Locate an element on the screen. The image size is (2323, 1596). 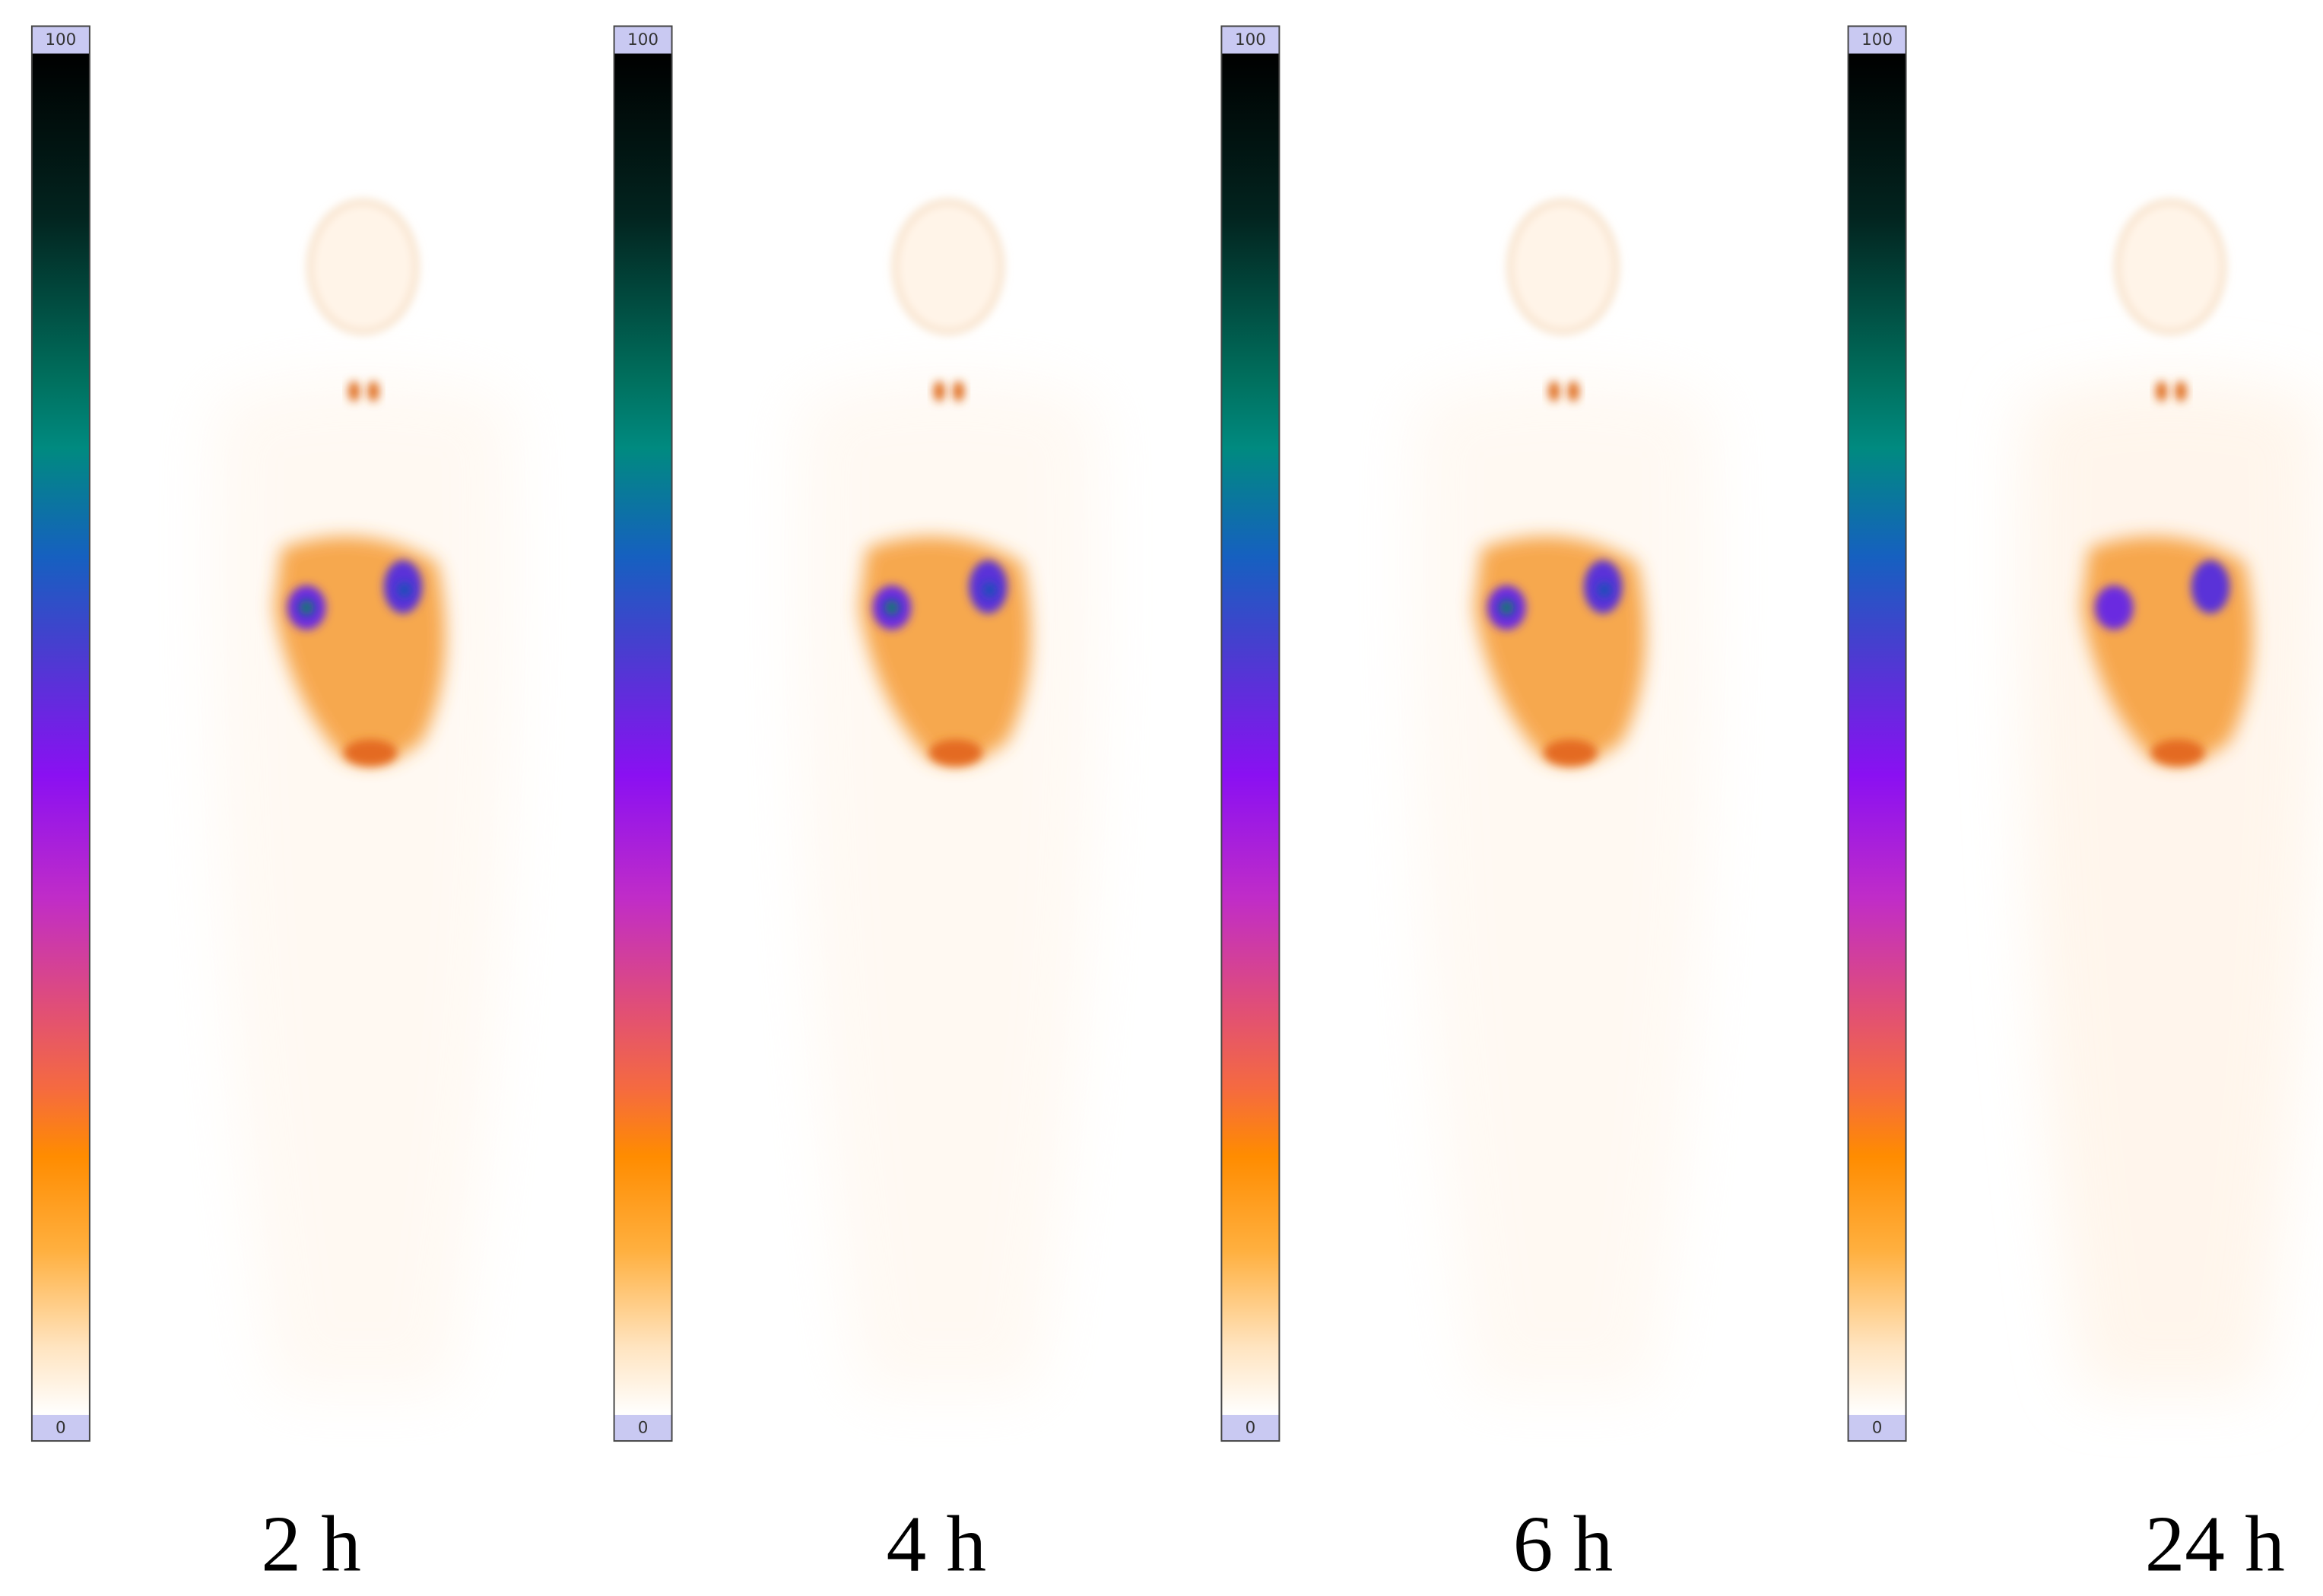
time-label: 2 h is located at coordinates (311, 1544).